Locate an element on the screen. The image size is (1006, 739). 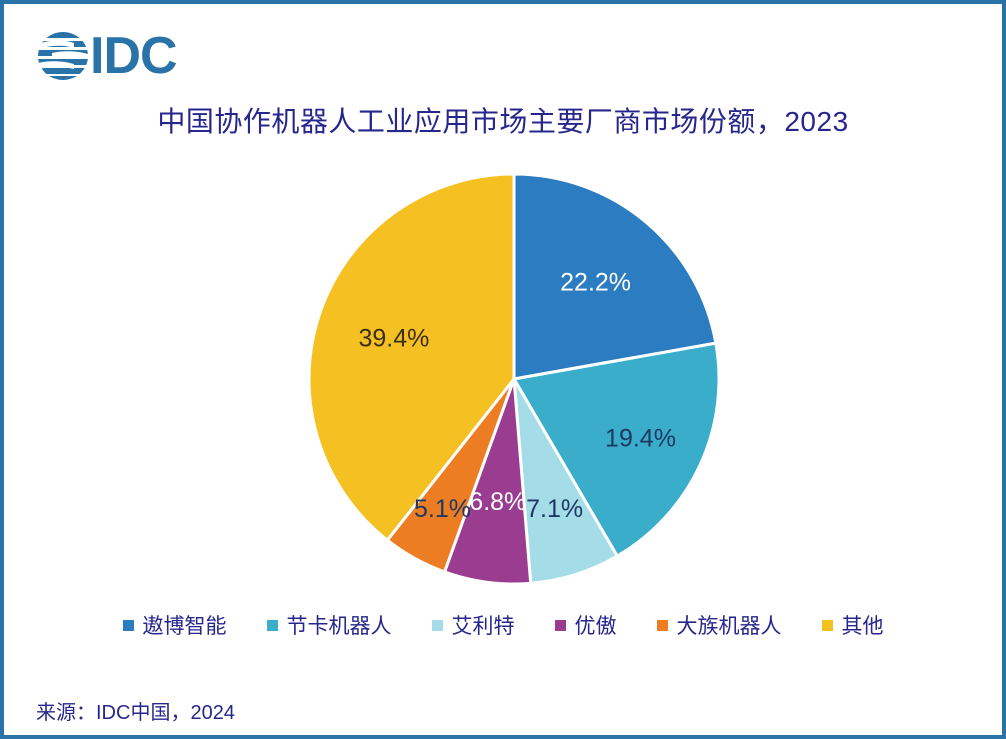
legend-item: 节卡机器人 is located at coordinates (329, 625).